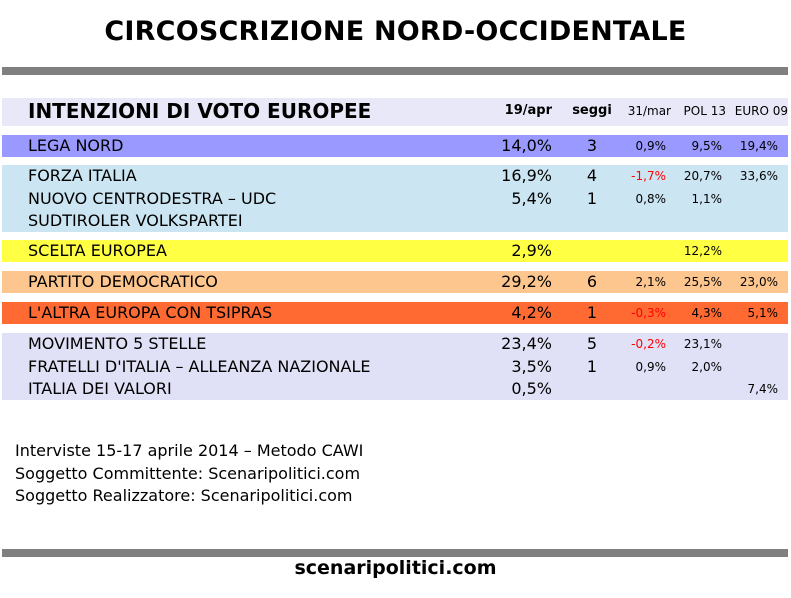  What do you see at coordinates (531, 250) in the screenshot?
I see `party-percentage: 2,9%` at bounding box center [531, 250].